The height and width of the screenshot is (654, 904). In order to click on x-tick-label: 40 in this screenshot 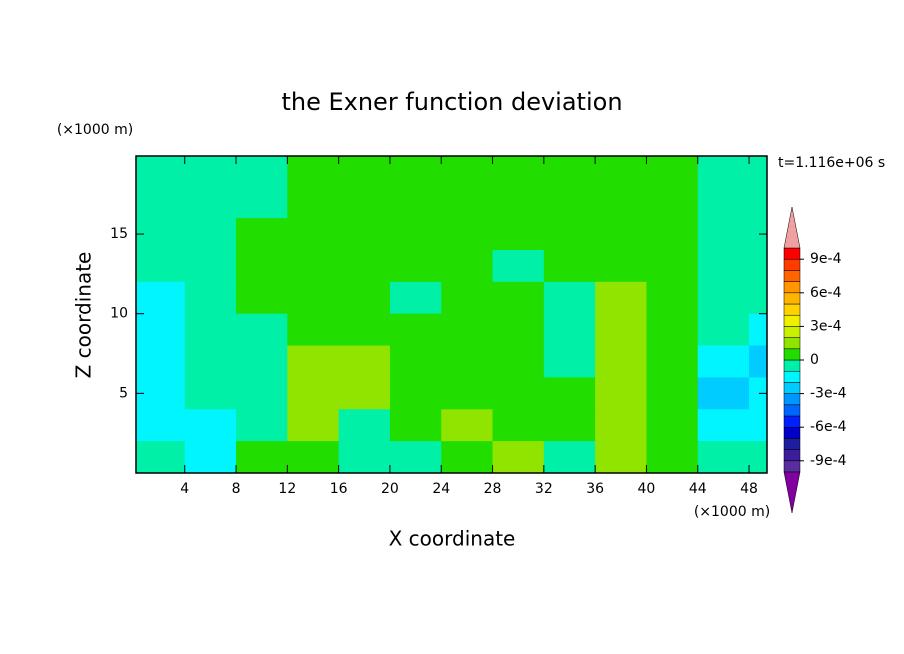, I will do `click(647, 489)`.